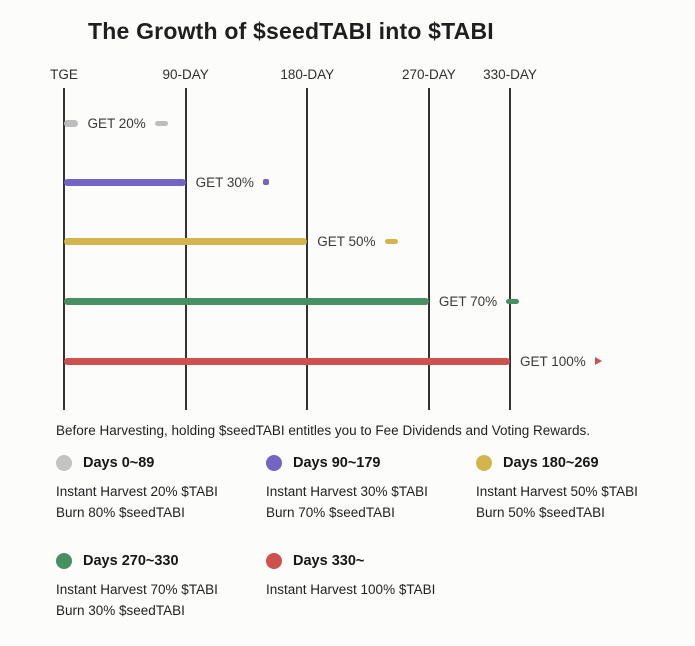  Describe the element at coordinates (137, 491) in the screenshot. I see `legend-item-detail: Instant Harvest 20% $TABI` at that location.